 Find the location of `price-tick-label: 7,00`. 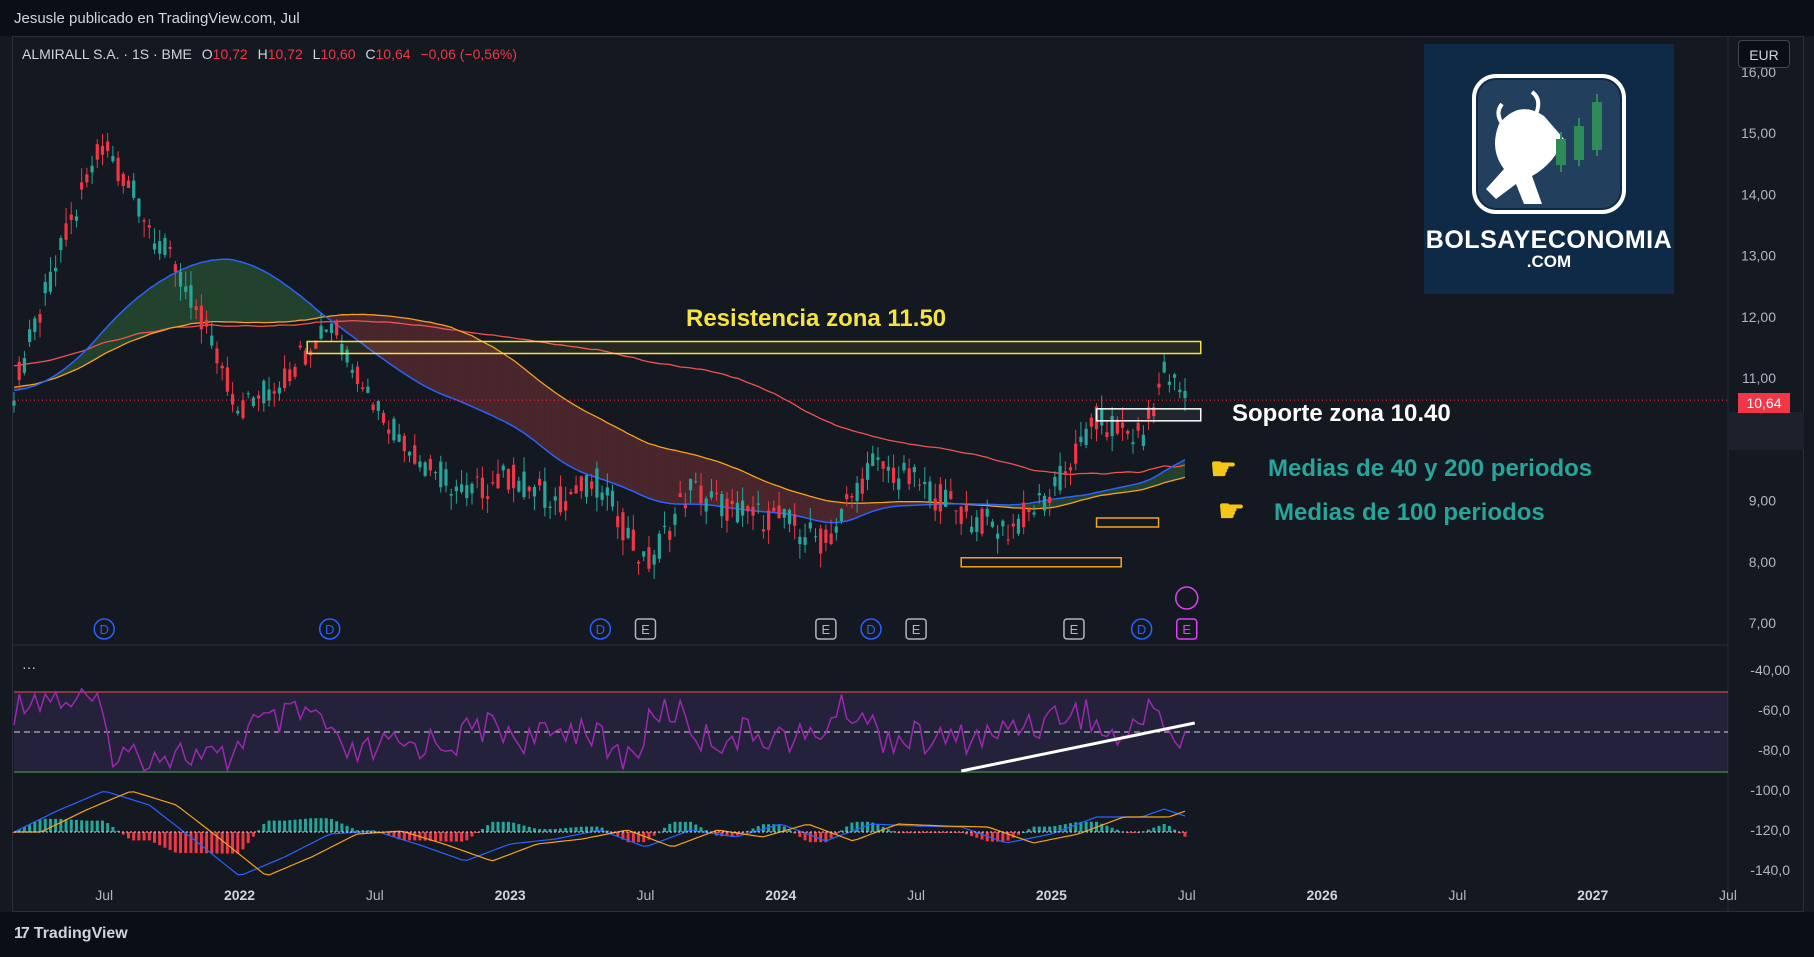

price-tick-label: 7,00 is located at coordinates (1762, 623).